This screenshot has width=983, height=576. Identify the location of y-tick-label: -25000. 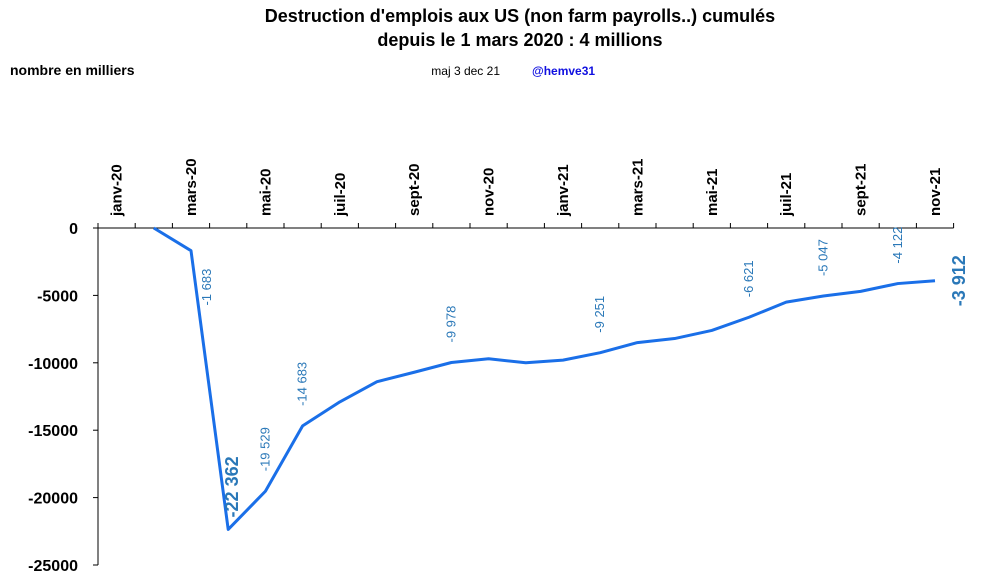
(53, 566).